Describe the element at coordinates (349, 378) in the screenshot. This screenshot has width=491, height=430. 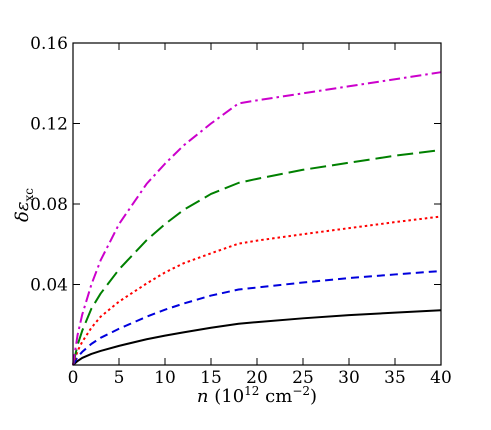
I see `x-tick-label: 30` at that location.